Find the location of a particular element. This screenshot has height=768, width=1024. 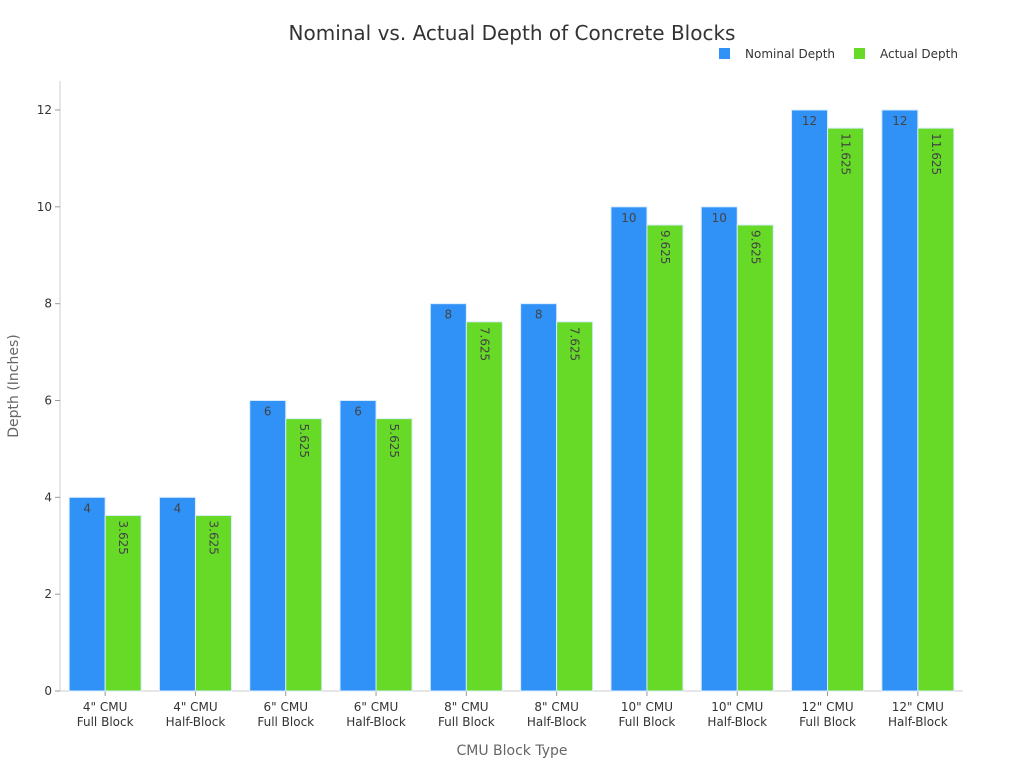

y-axis-label: Depth (Inches) is located at coordinates (14, 386).